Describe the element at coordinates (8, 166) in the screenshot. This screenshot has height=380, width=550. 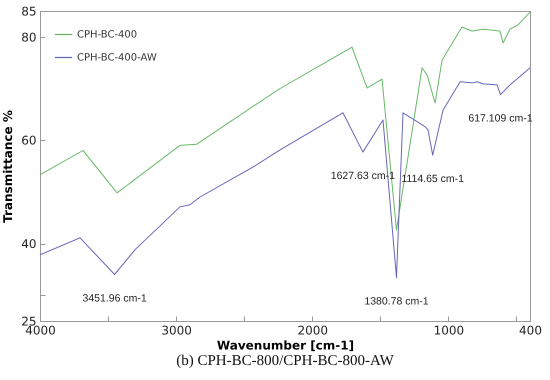
I see `y-axis-title: Transmittance %` at that location.